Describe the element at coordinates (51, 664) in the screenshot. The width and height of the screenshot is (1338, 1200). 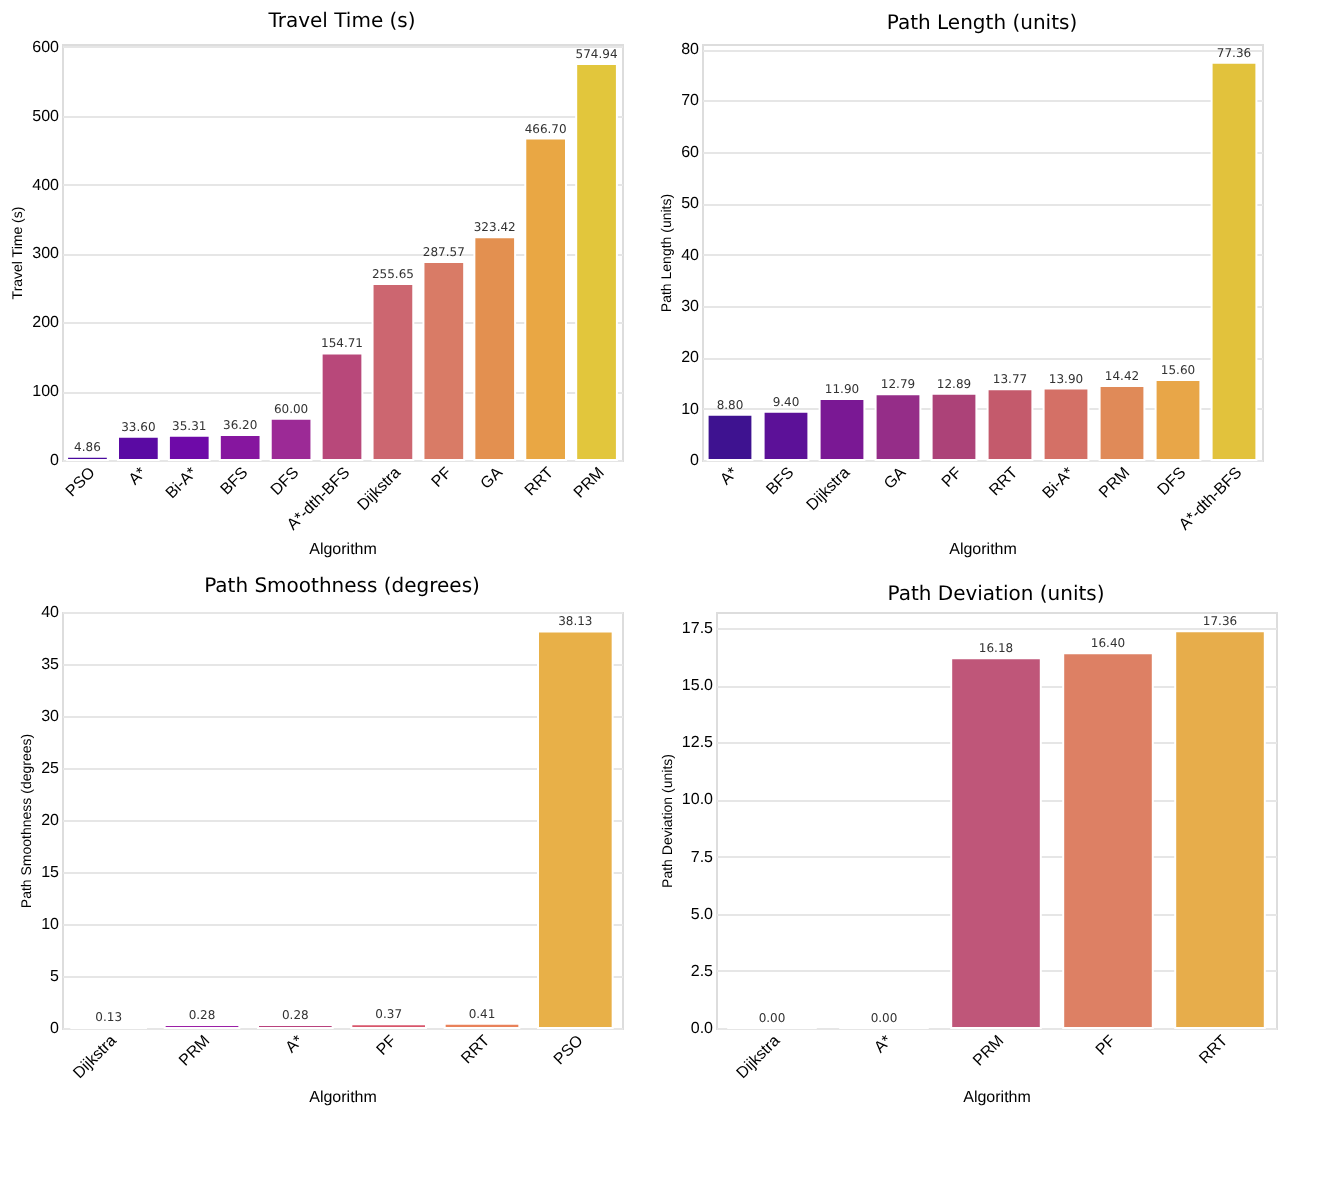
I see `y-tick-label: 35` at that location.